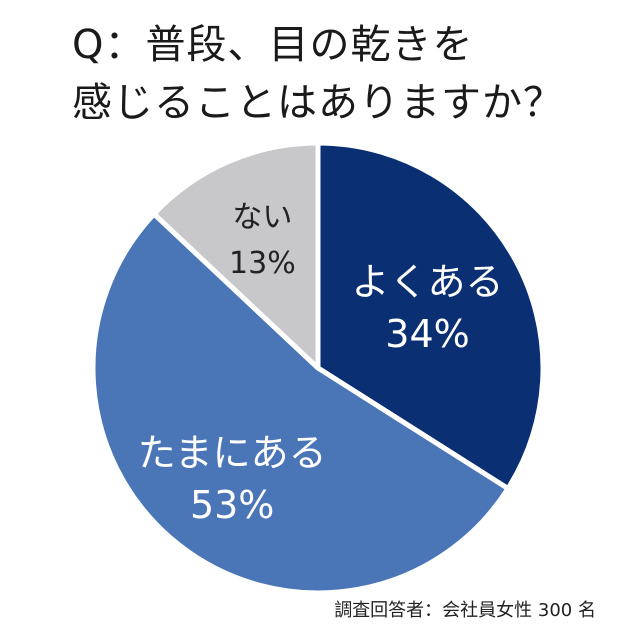  I want to click on survey-footnote: 調査回答者：会社員女性 300 名, so click(465, 610).